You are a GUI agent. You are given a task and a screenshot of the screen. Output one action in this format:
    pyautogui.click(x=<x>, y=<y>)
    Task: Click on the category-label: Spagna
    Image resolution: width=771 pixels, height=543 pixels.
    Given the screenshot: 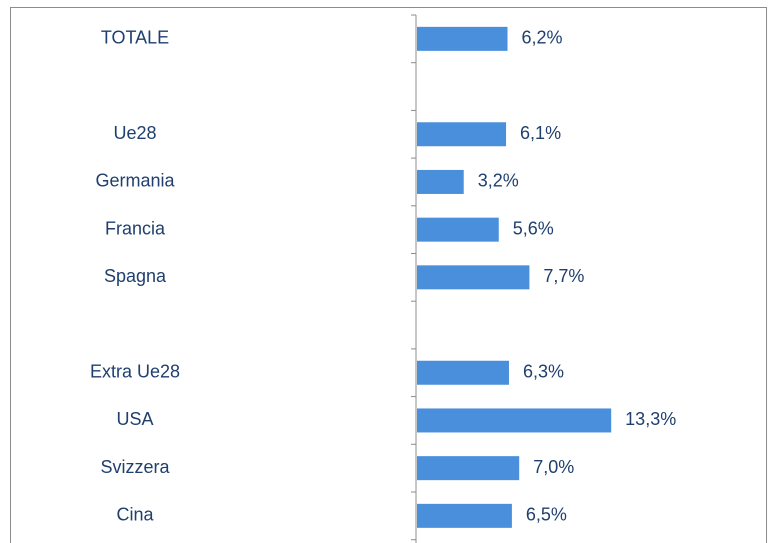 What is the action you would take?
    pyautogui.click(x=135, y=276)
    